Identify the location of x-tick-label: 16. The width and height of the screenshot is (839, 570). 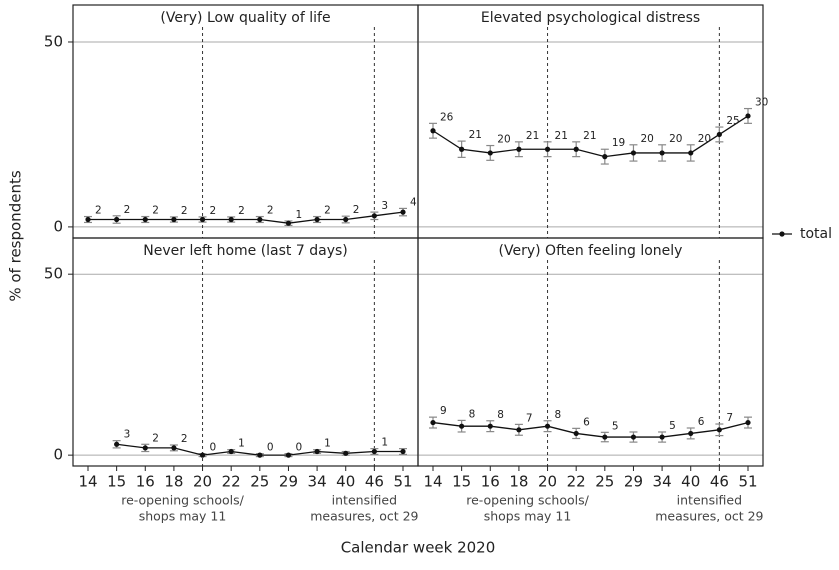
(145, 482).